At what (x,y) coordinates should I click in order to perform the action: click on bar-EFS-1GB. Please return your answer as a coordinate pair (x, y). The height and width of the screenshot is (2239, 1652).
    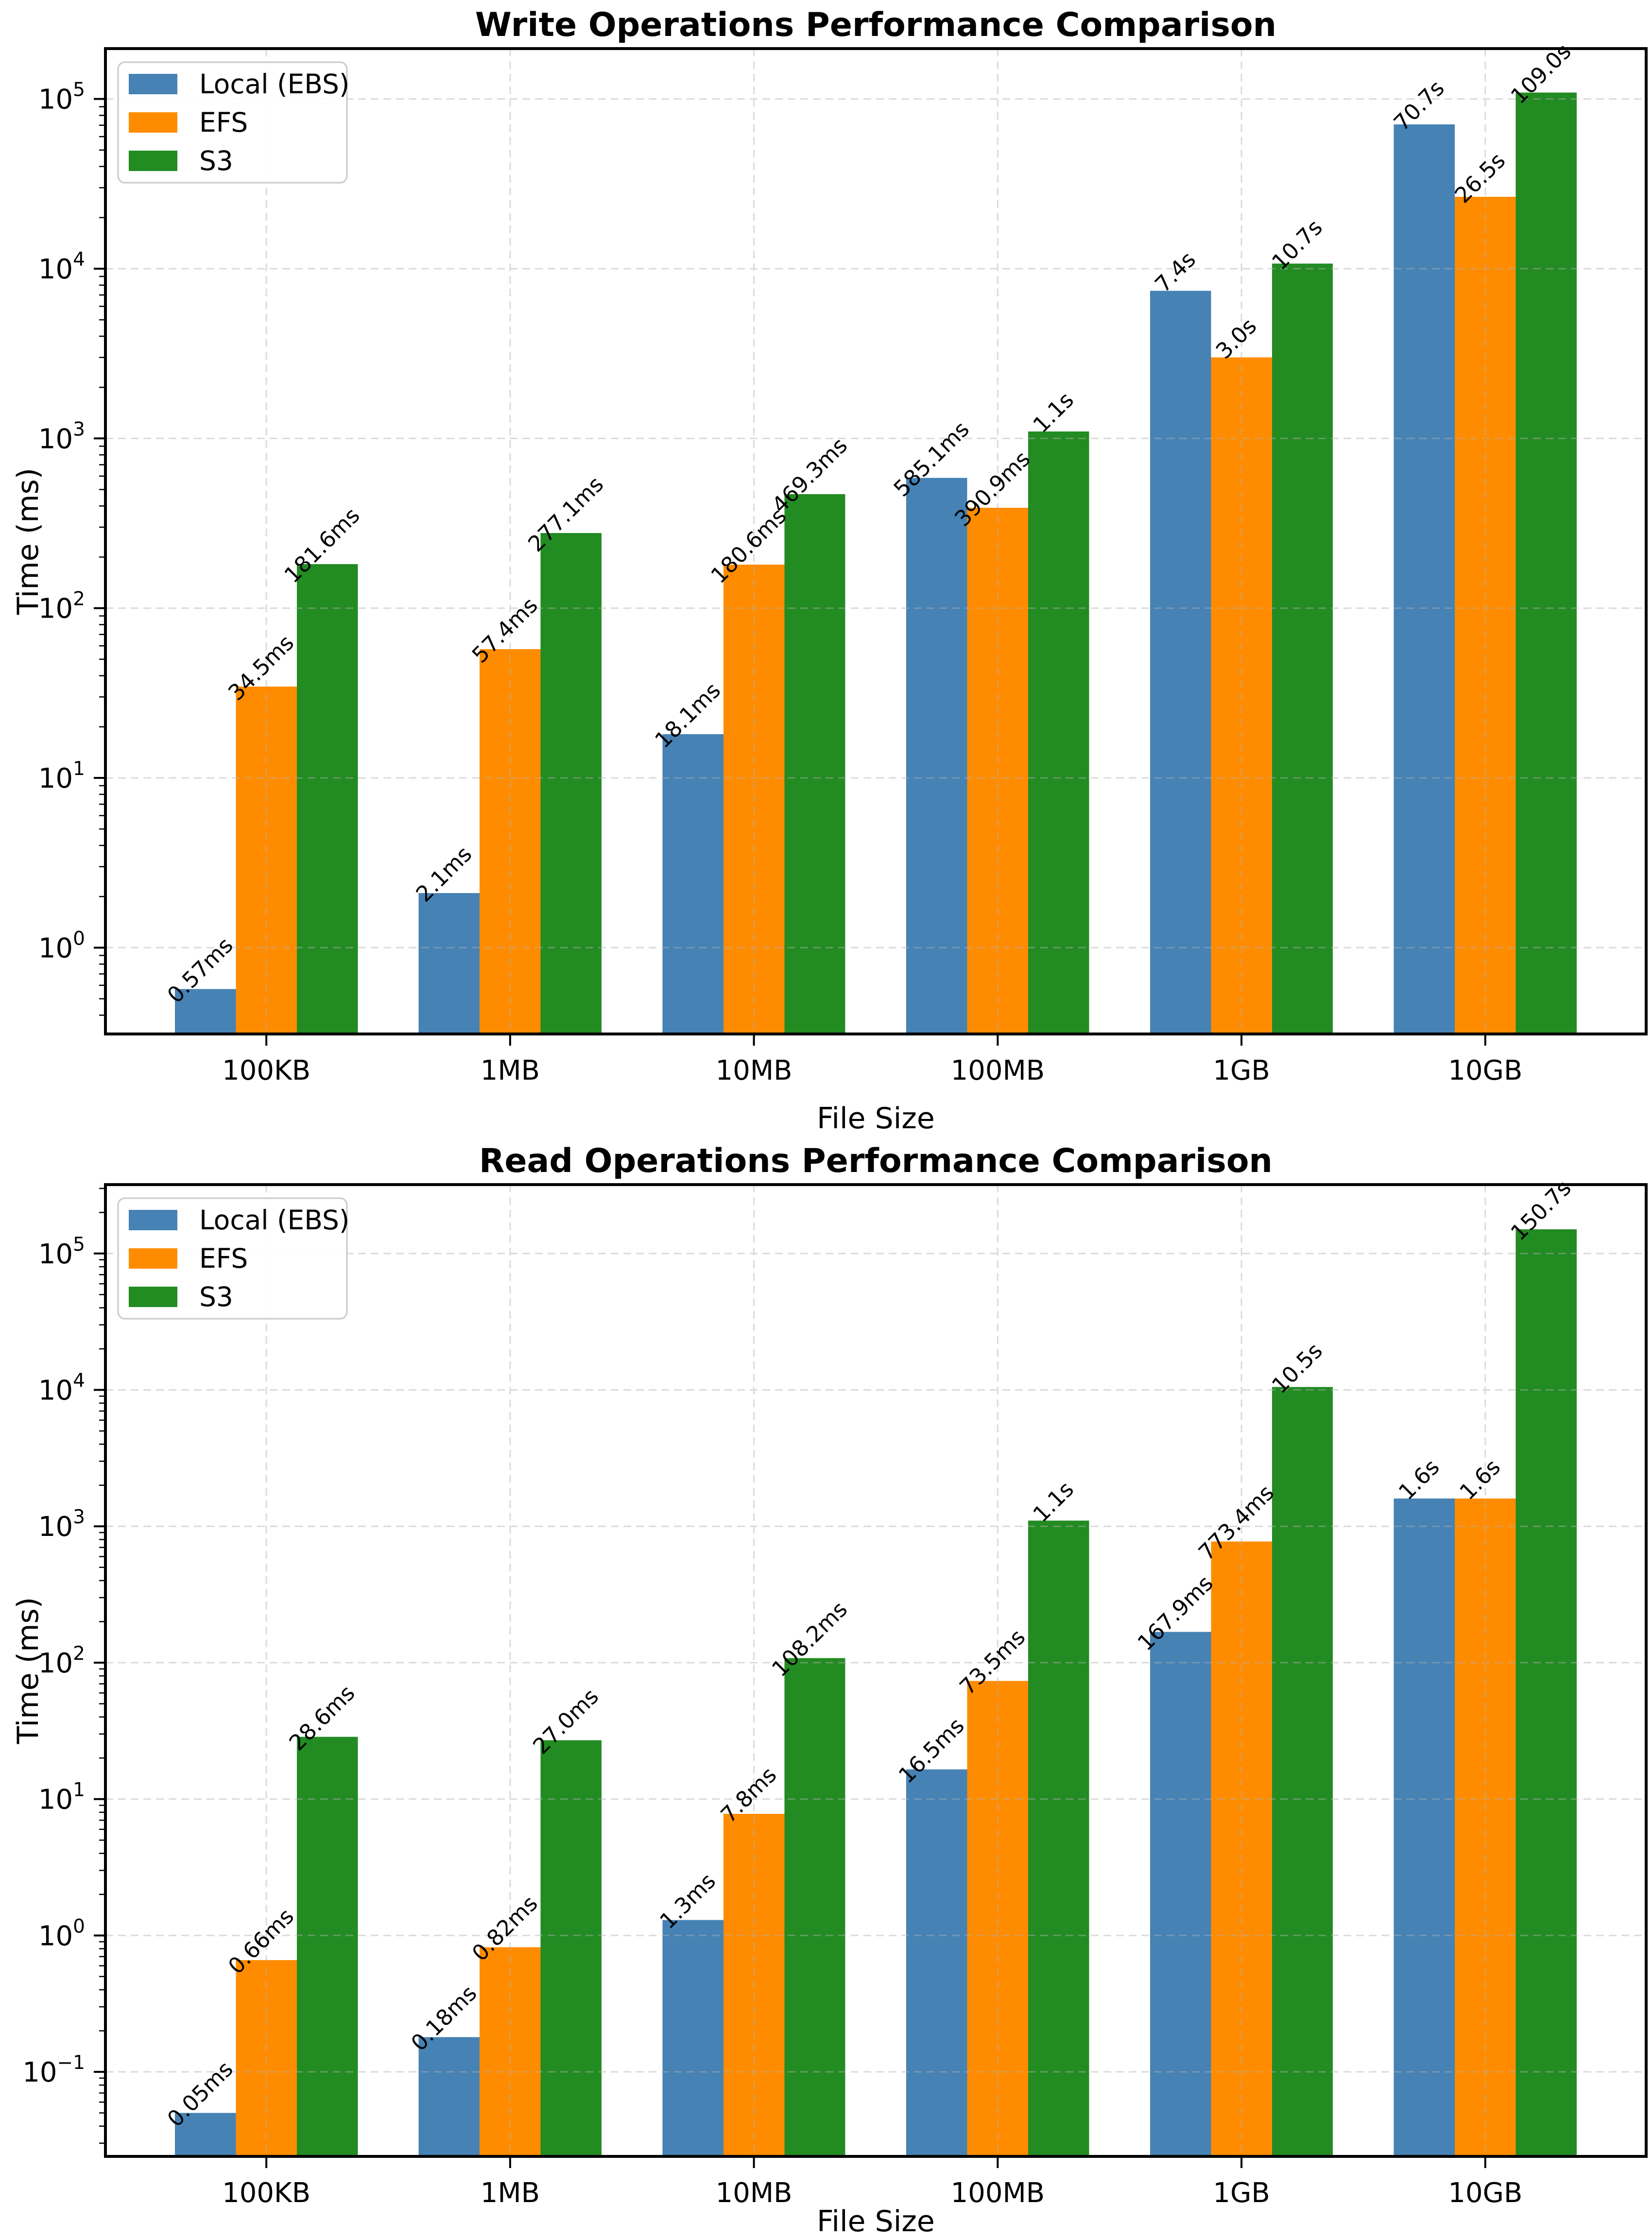
    Looking at the image, I should click on (1242, 1848).